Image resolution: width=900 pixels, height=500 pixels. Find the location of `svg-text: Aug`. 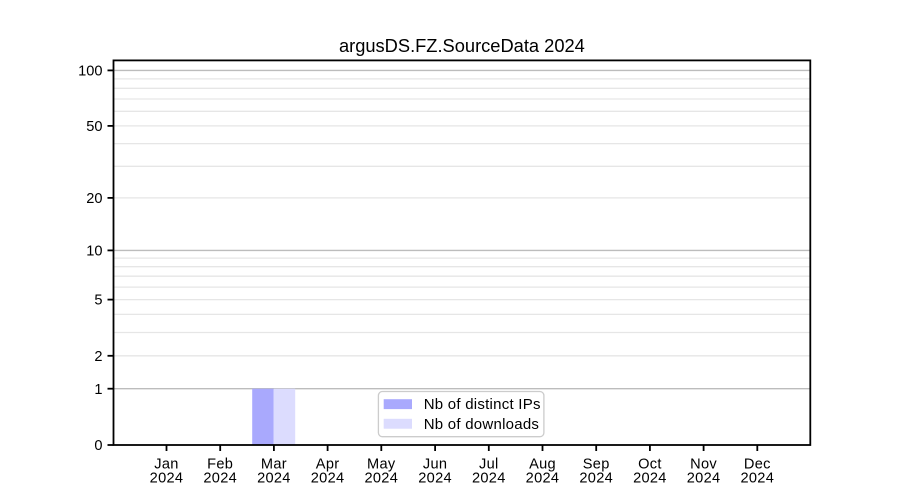

svg-text: Aug is located at coordinates (542, 465).